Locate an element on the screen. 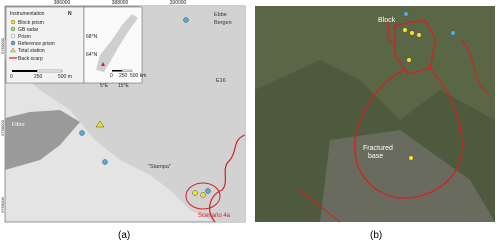 The width and height of the screenshot is (500, 250). caption: (a) is located at coordinates (124, 235).